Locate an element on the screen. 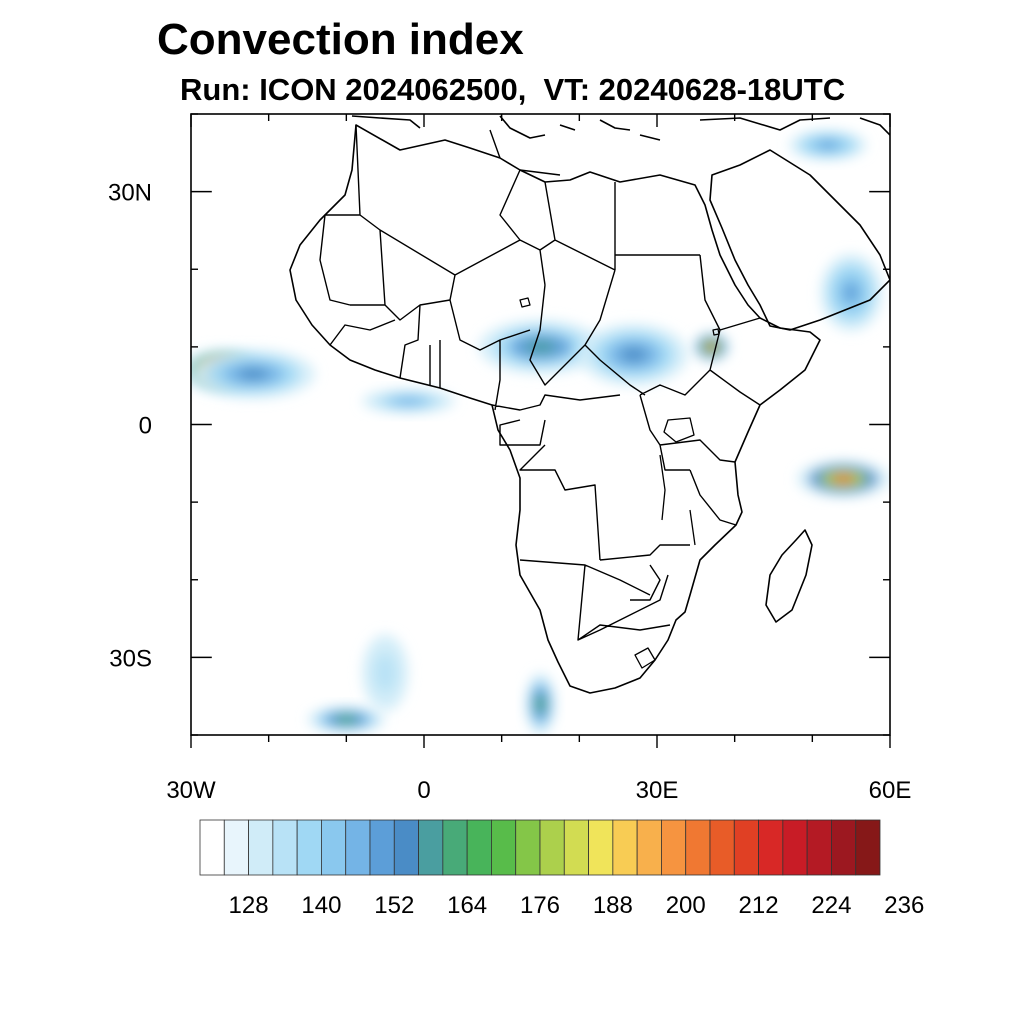 This screenshot has width=1024, height=1024. convection-mediterranean-east is located at coordinates (828, 145).